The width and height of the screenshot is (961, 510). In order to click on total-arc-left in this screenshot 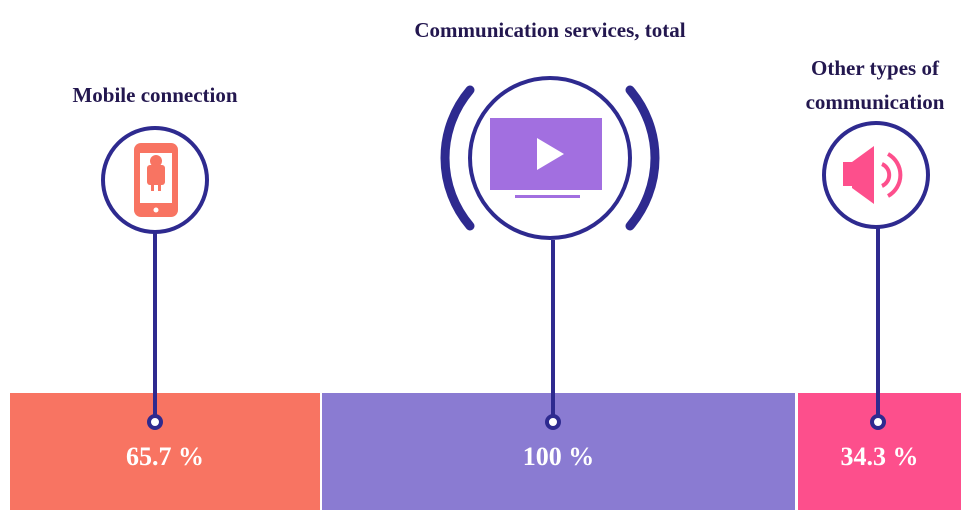, I will do `click(457, 158)`.